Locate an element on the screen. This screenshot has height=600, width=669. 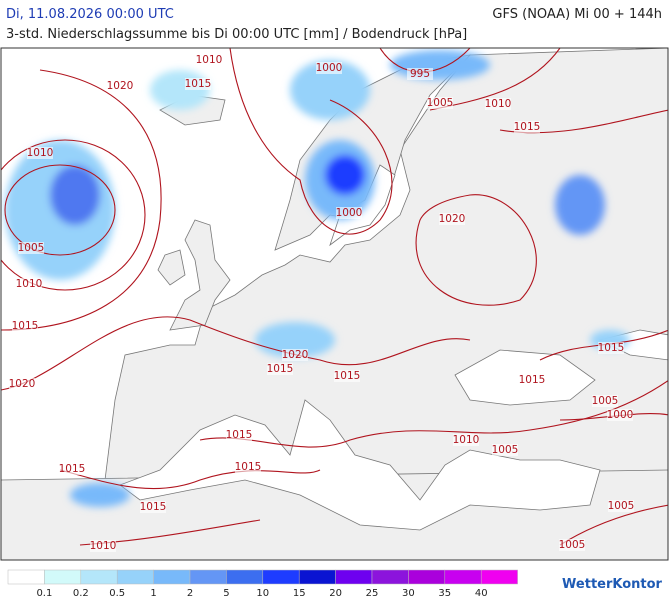
legend-label: 0.1 is located at coordinates (44, 593).